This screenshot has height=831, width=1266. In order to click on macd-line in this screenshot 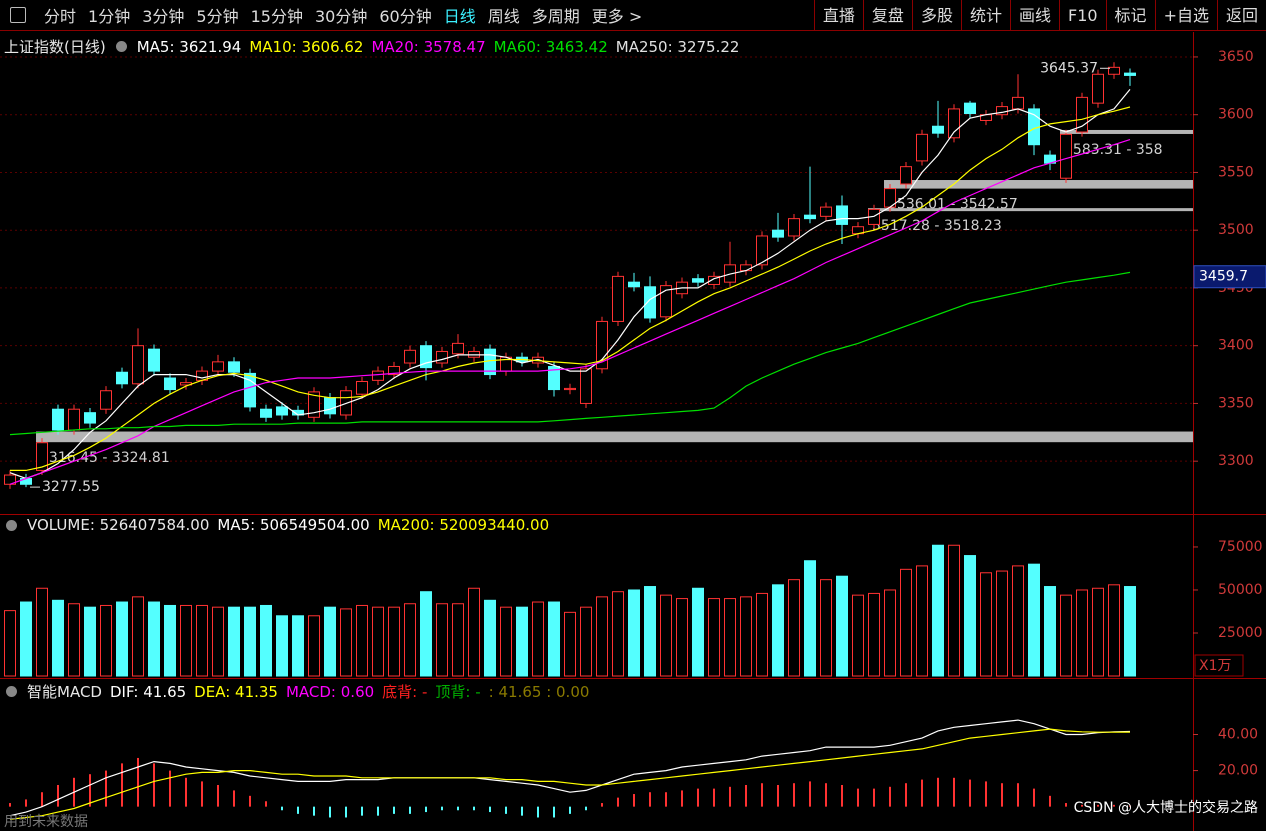, I will do `click(570, 768)`.